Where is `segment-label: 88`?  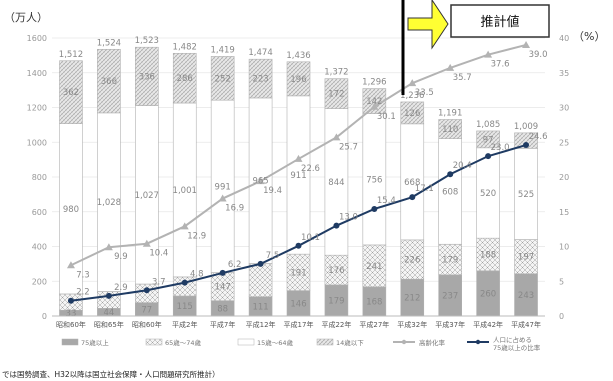
segment-label: 88 is located at coordinates (222, 309).